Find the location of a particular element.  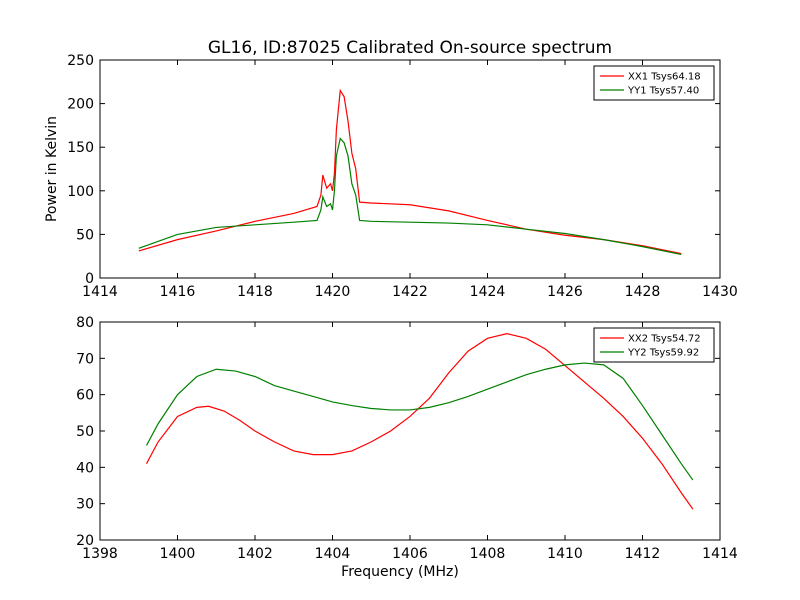

x-tick-label: 1428 is located at coordinates (643, 292).